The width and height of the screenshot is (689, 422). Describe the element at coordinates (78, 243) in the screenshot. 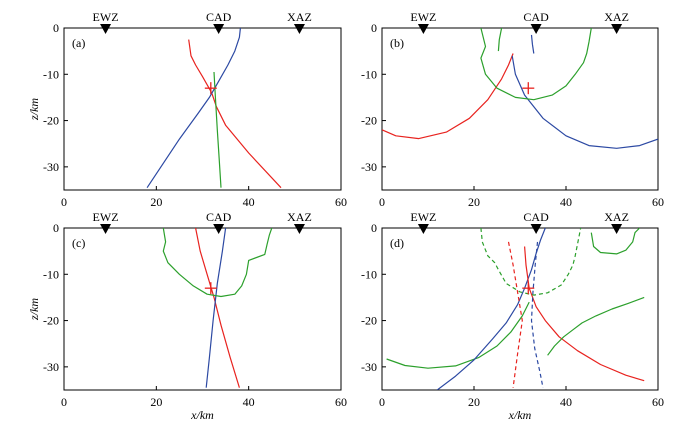

I see `panel-label: (c)` at that location.